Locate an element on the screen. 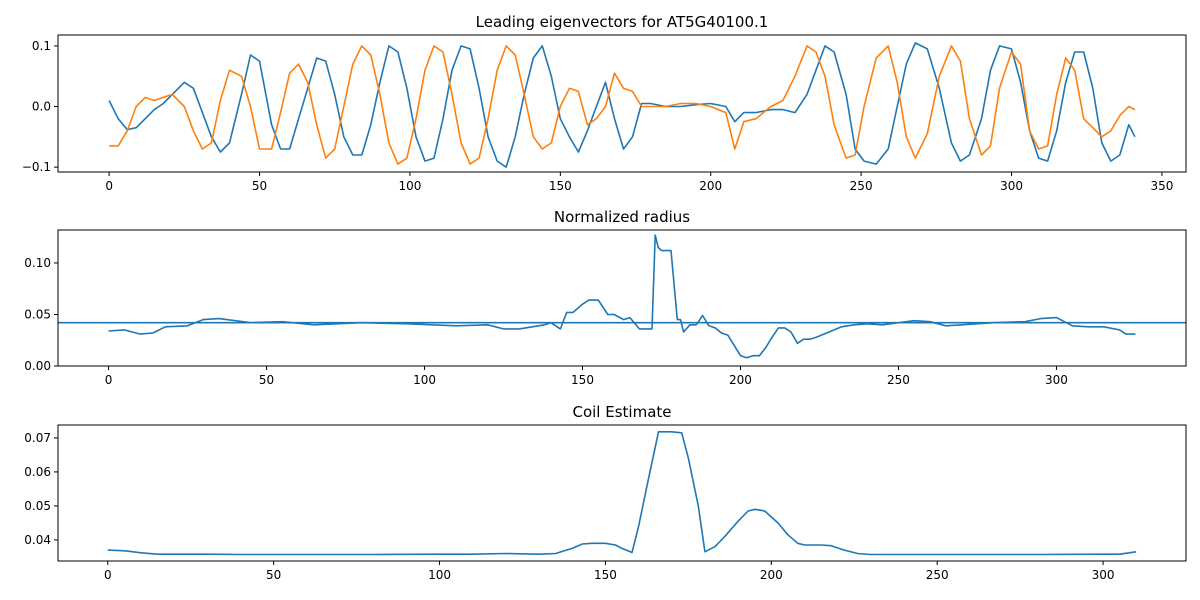 The height and width of the screenshot is (600, 1200). normalized-radius-ytick-label: 0.05 is located at coordinates (37, 314).